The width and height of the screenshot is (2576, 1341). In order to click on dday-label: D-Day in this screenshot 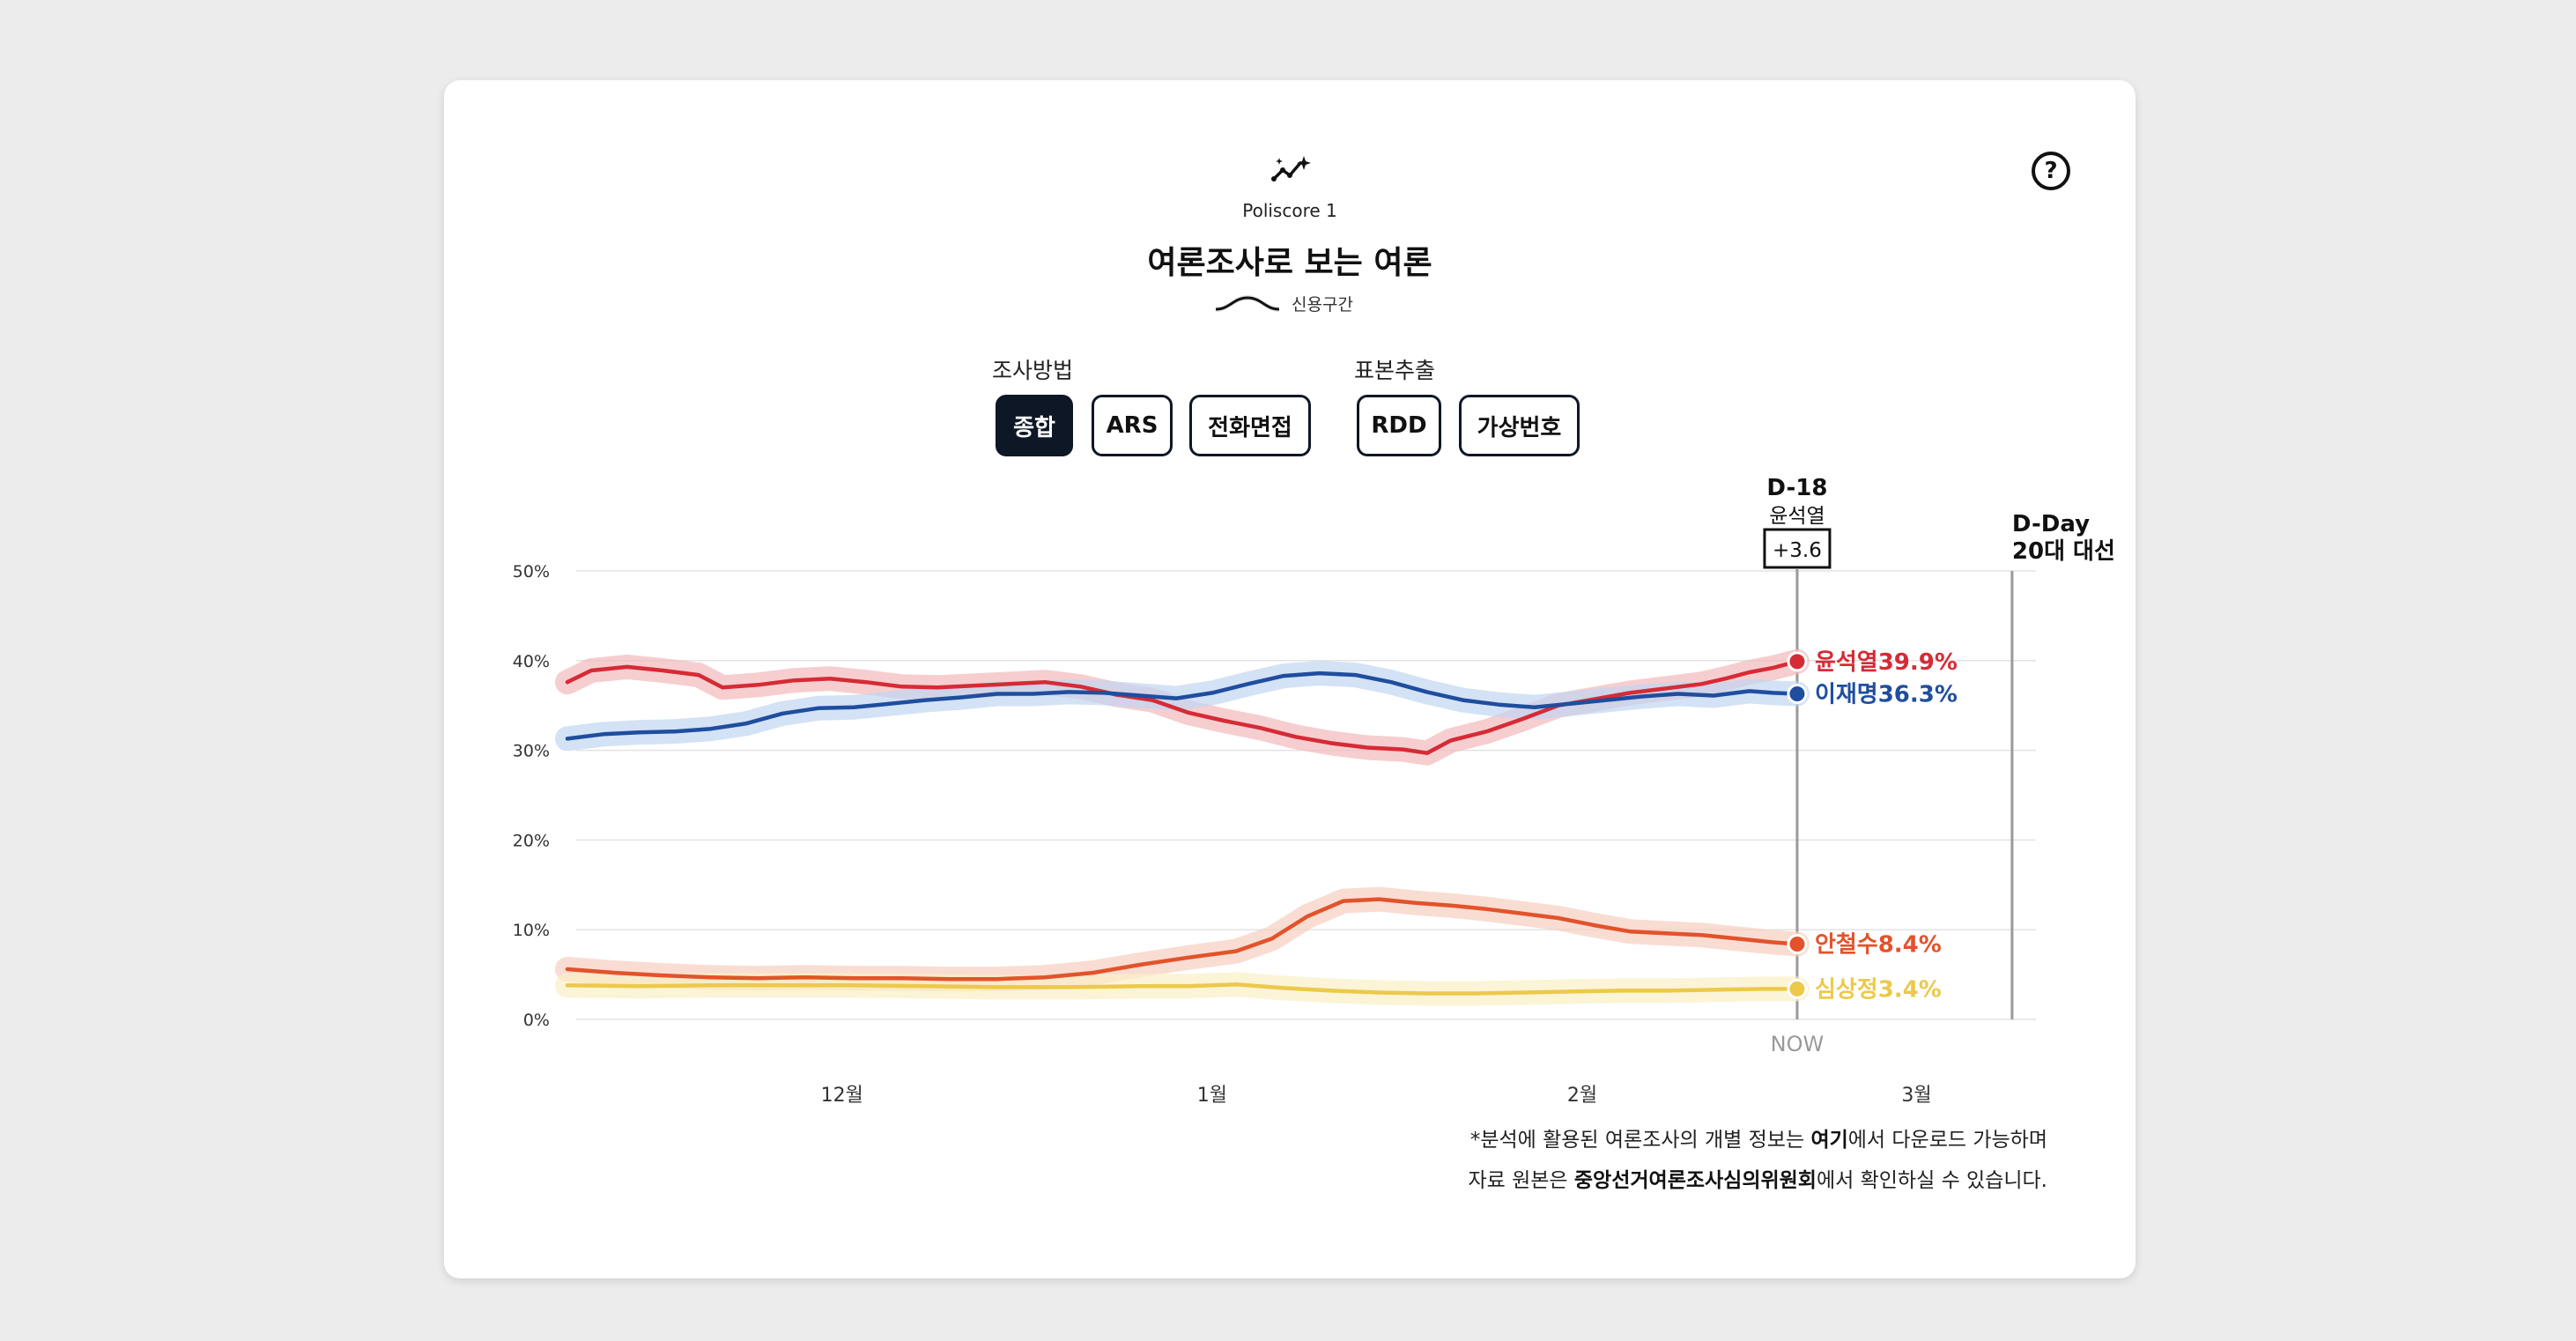, I will do `click(2051, 524)`.